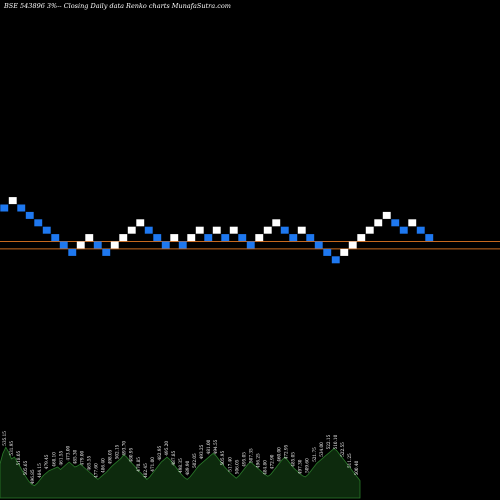 The height and width of the screenshot is (500, 500). Describe the element at coordinates (60, 458) in the screenshot. I see `volume-label: 461.55` at that location.